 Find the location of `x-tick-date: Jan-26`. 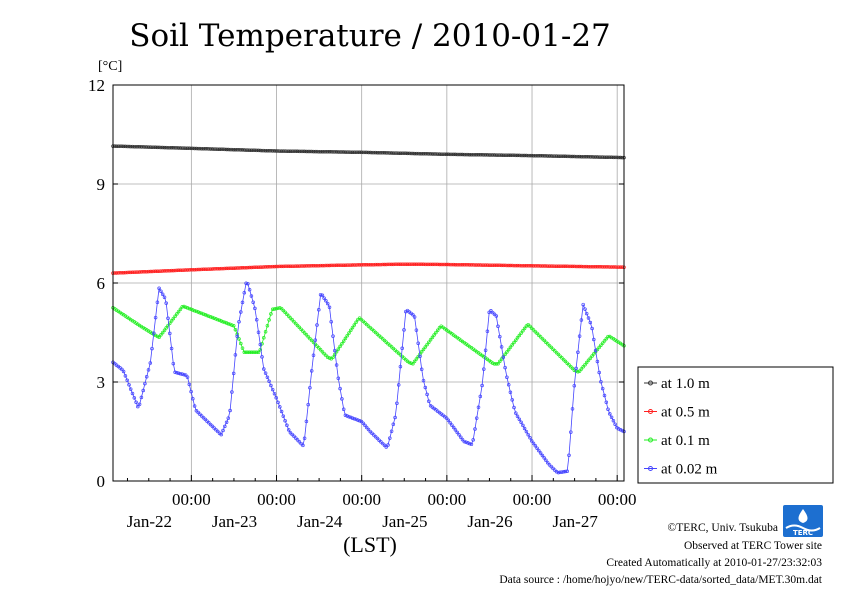

x-tick-date: Jan-26 is located at coordinates (489, 521).